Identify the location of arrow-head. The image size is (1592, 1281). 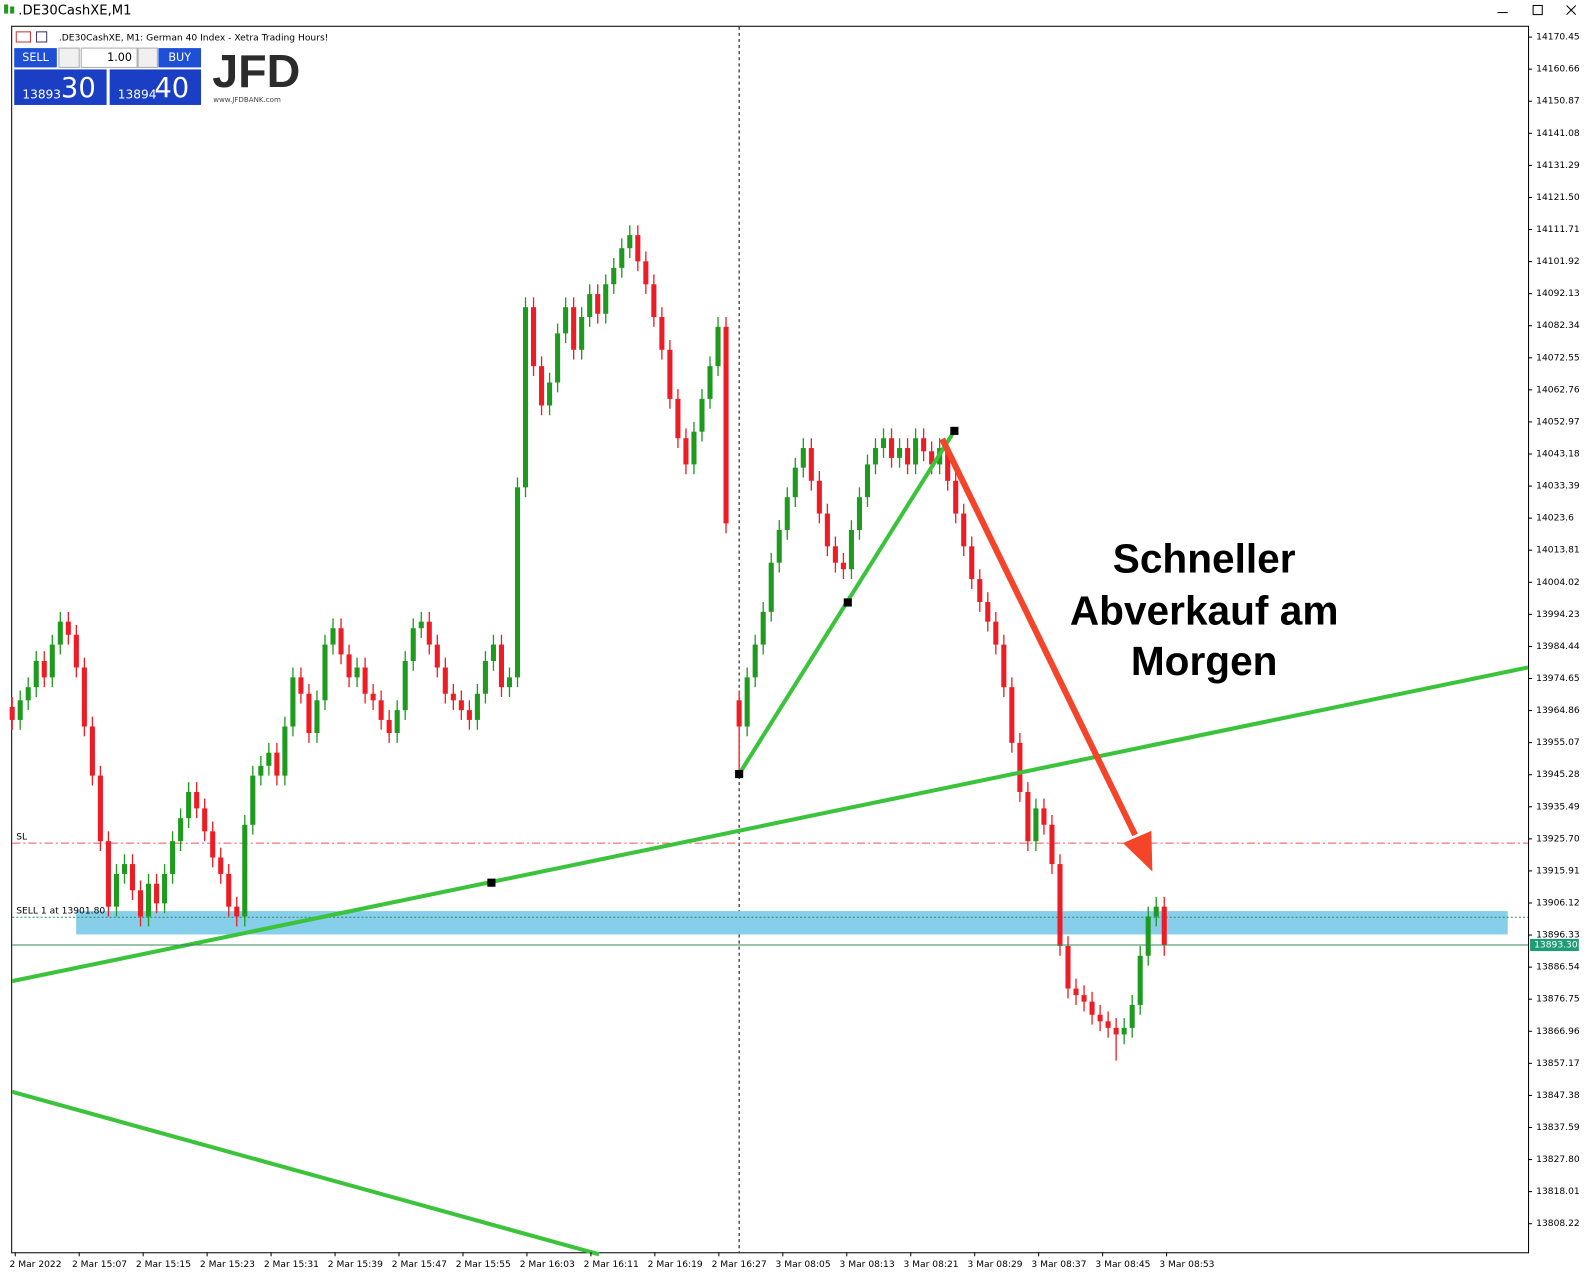
(1137, 851).